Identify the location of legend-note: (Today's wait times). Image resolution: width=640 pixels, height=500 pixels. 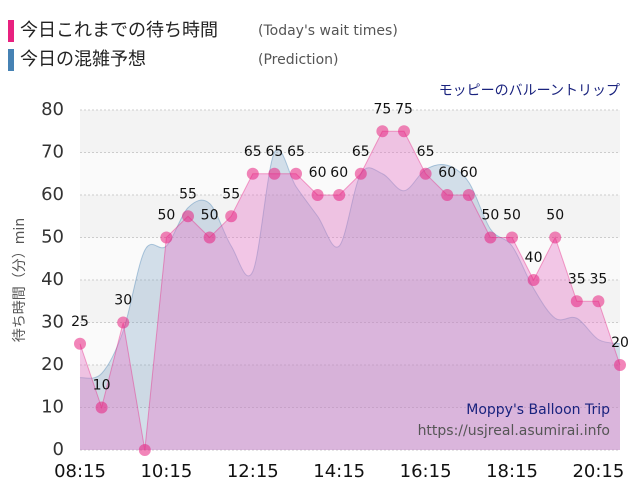
(328, 31).